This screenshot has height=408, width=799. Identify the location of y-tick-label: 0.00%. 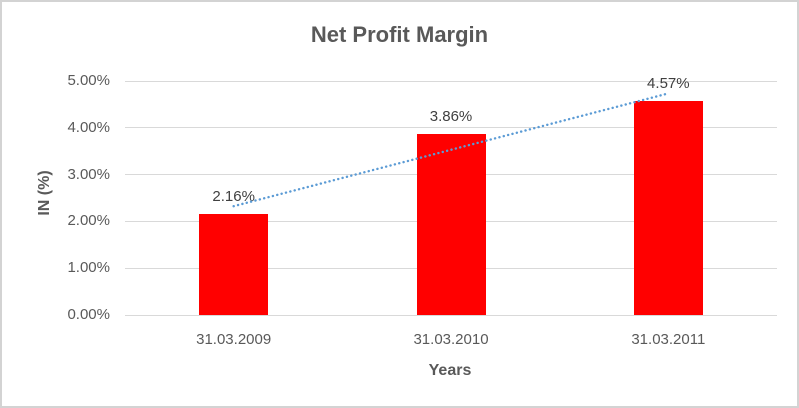
(88, 314).